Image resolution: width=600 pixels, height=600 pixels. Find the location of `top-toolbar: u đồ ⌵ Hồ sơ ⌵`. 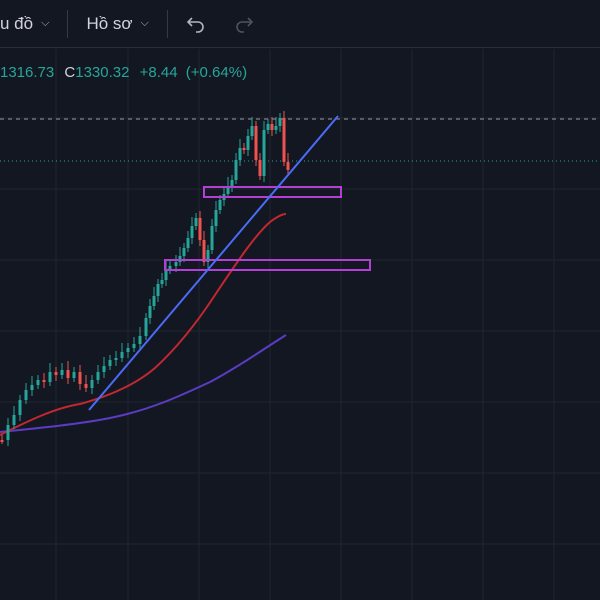

top-toolbar: u đồ ⌵ Hồ sơ ⌵ is located at coordinates (300, 24).